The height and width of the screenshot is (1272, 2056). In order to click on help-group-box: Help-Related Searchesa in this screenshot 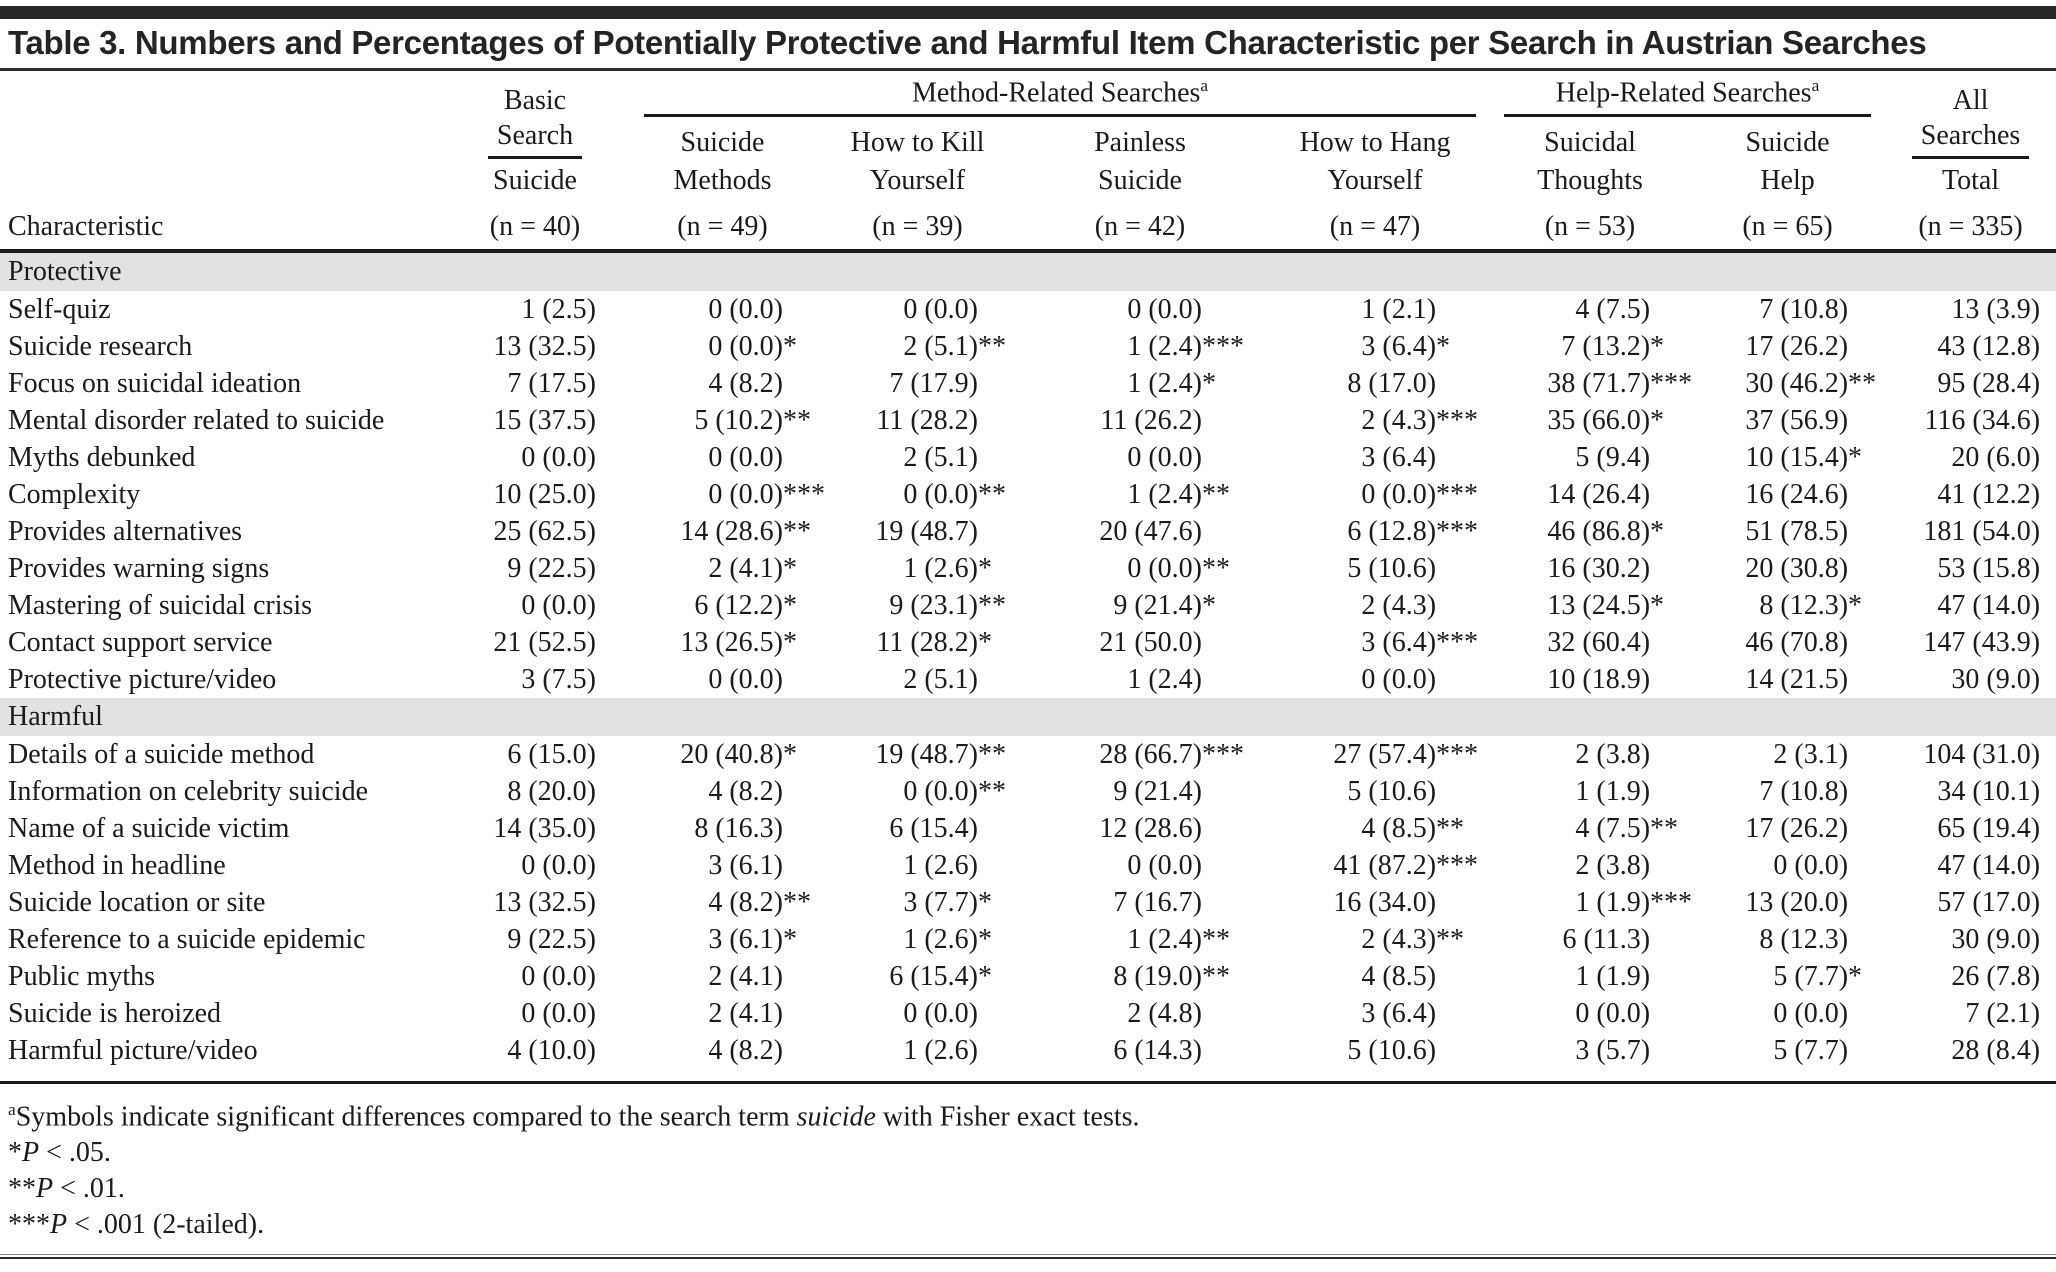, I will do `click(1688, 96)`.